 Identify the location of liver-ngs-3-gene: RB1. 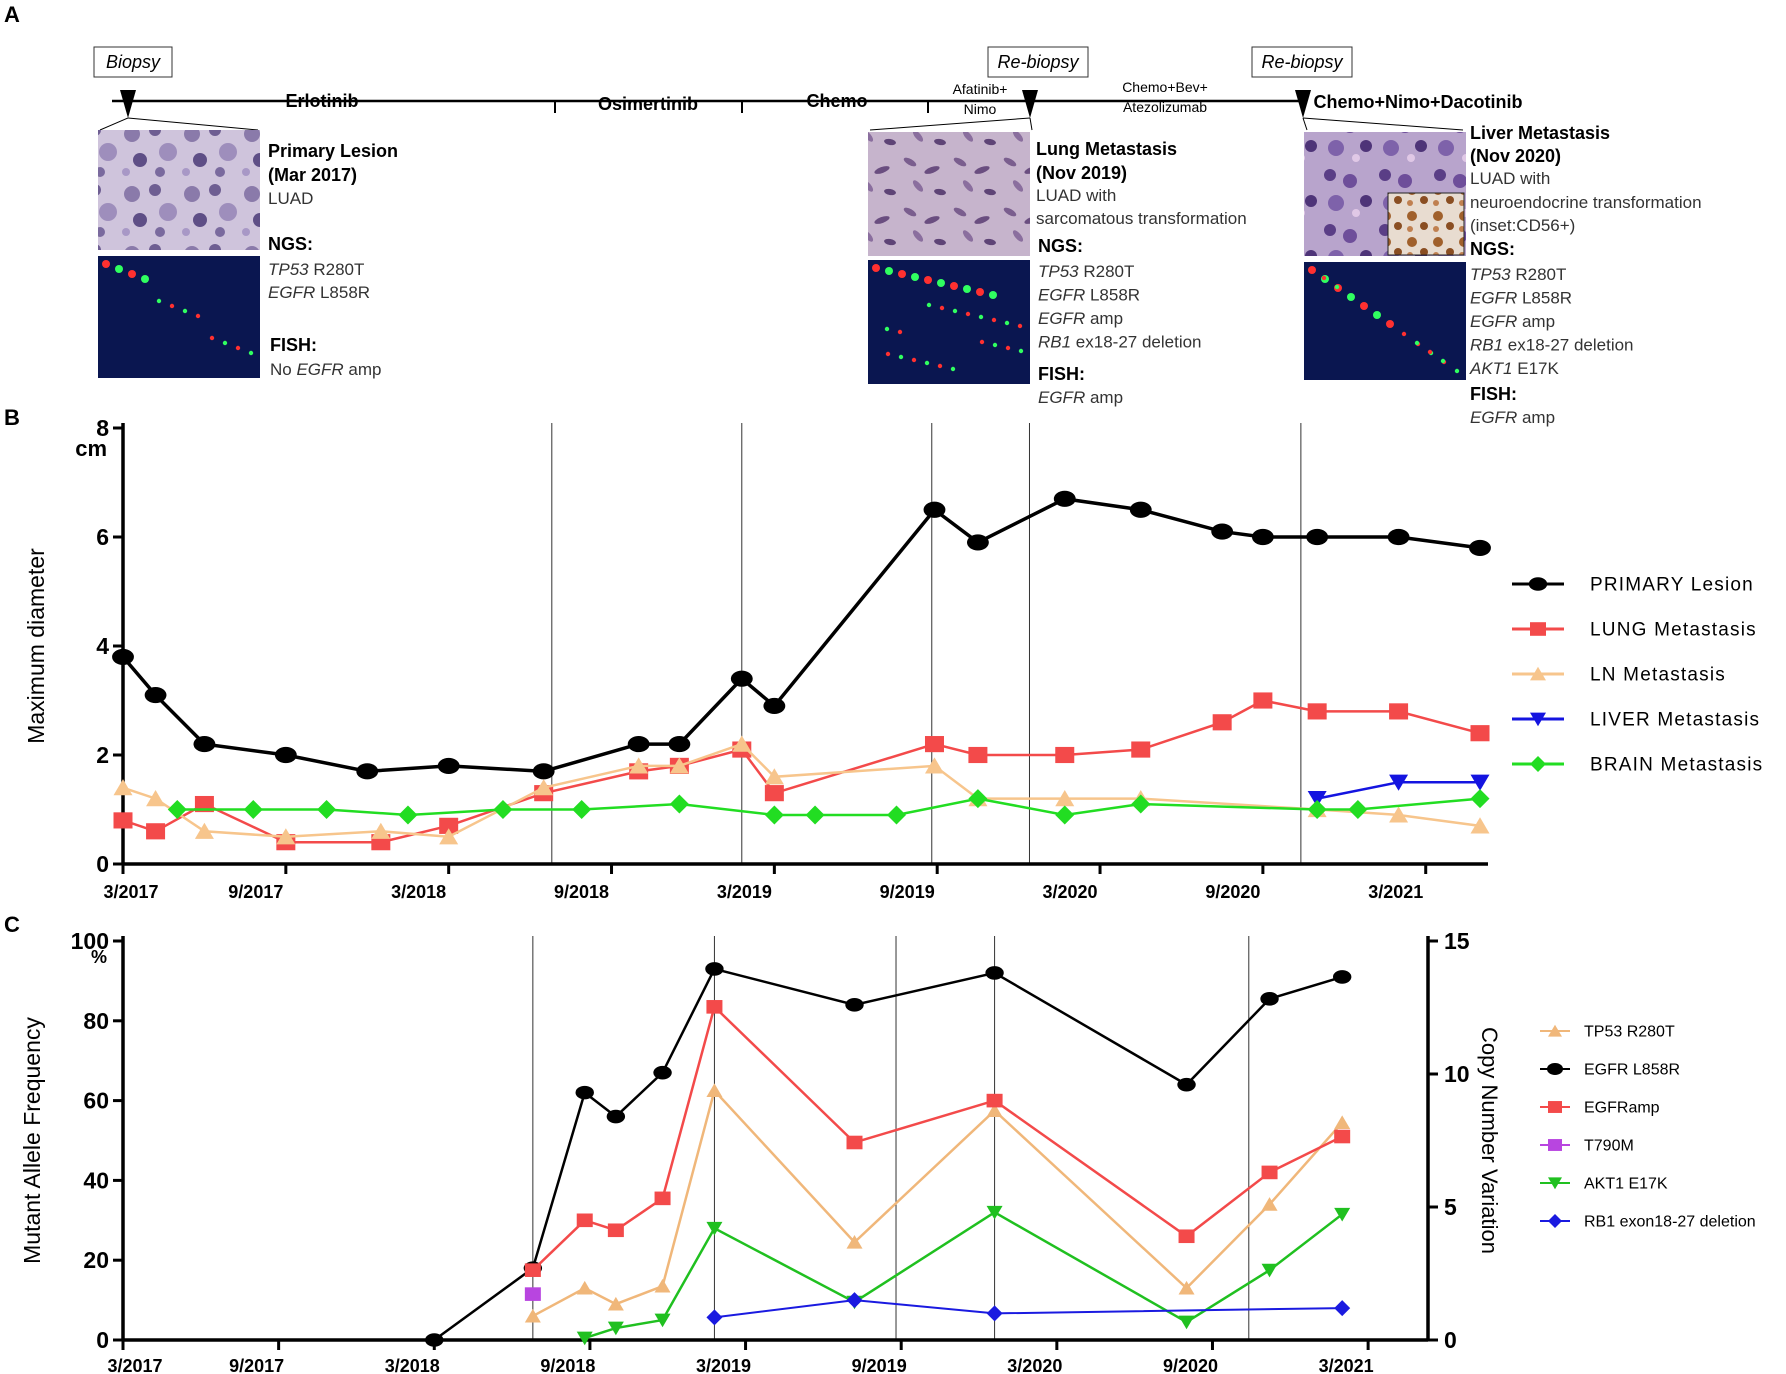
(1486, 345).